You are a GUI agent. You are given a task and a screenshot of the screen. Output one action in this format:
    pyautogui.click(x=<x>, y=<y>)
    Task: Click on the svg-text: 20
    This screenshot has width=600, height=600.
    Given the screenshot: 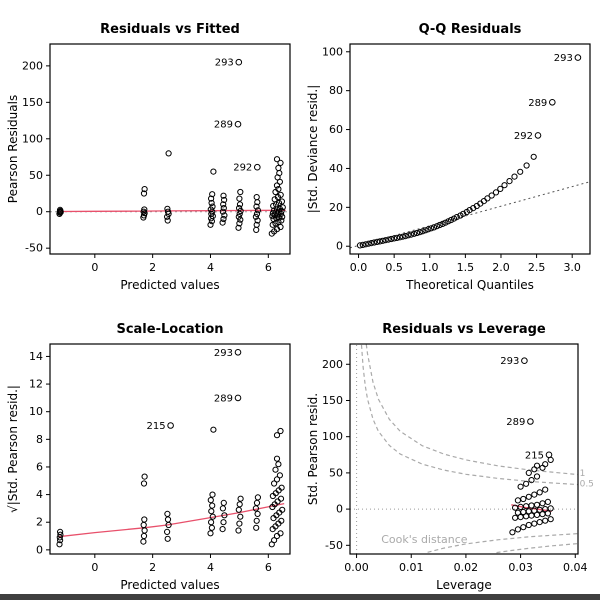 What is the action you would take?
    pyautogui.click(x=336, y=207)
    